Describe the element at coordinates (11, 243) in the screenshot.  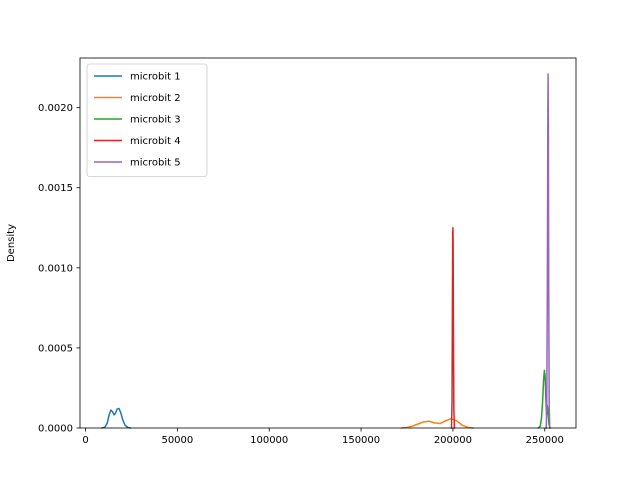
I see `y-axis-label: Density` at that location.